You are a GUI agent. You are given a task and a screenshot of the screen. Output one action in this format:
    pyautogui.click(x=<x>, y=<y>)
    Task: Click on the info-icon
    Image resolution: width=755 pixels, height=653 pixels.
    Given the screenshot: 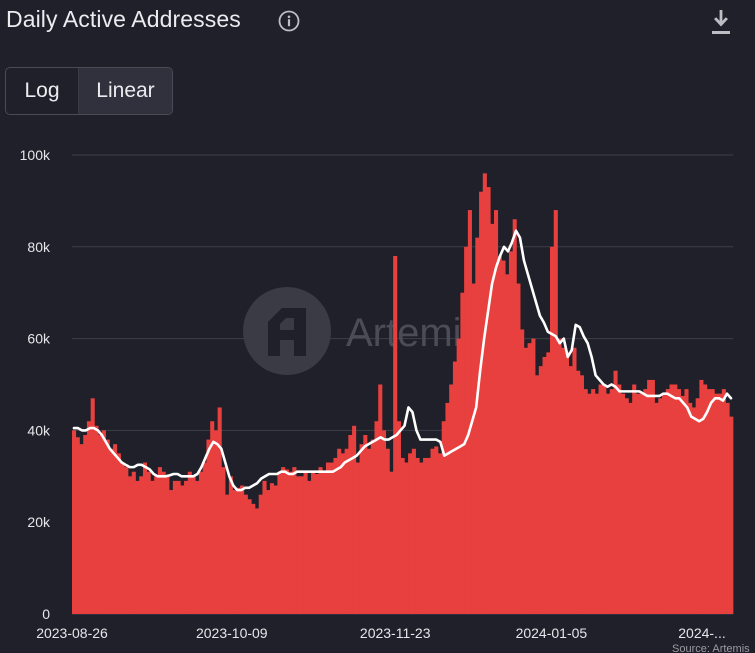 What is the action you would take?
    pyautogui.click(x=289, y=21)
    